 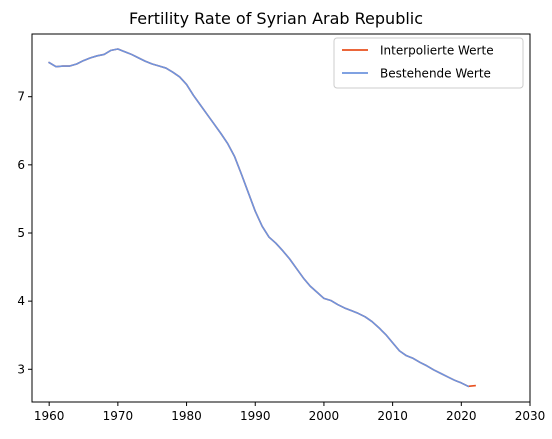 What do you see at coordinates (118, 416) in the screenshot?
I see `x-tick-label: 1970` at bounding box center [118, 416].